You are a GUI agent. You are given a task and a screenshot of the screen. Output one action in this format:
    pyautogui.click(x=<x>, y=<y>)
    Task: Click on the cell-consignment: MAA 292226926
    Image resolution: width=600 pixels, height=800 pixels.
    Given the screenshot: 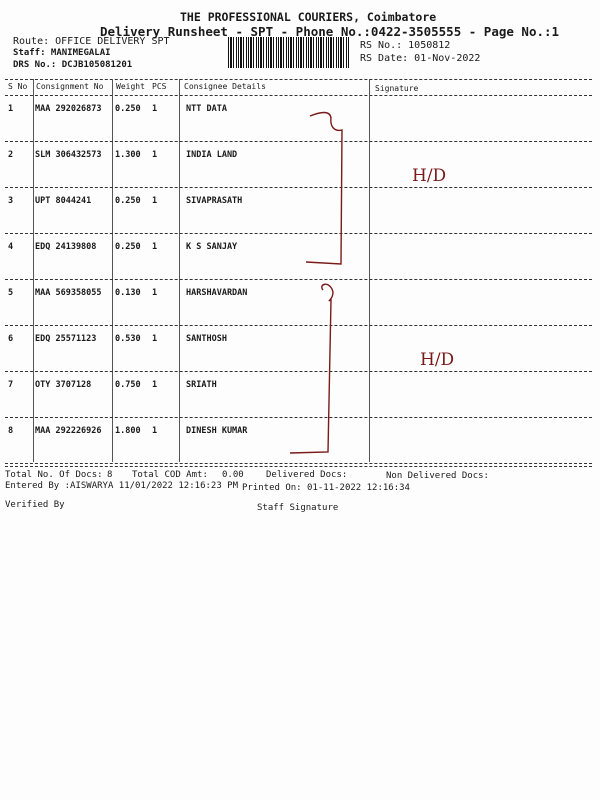 What is the action you would take?
    pyautogui.click(x=68, y=431)
    